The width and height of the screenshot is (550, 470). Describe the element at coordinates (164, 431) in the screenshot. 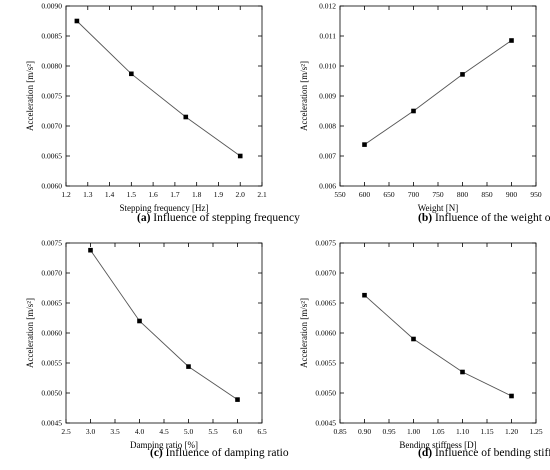

I see `x-tick-label: 4.5` at that location.